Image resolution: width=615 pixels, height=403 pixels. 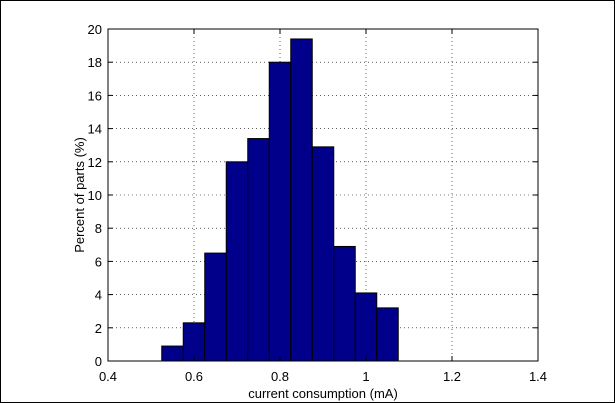 What do you see at coordinates (95, 95) in the screenshot?
I see `y-tick-label: 16` at bounding box center [95, 95].